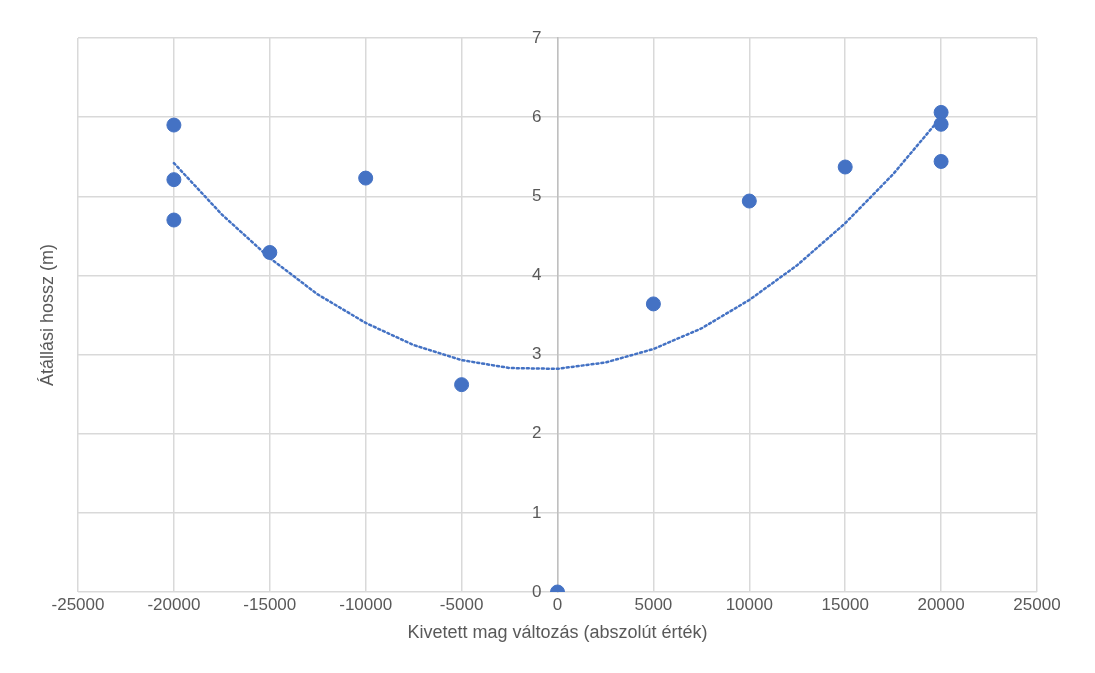 The height and width of the screenshot is (673, 1095). Describe the element at coordinates (537, 195) in the screenshot. I see `y-tick-label: 5` at that location.